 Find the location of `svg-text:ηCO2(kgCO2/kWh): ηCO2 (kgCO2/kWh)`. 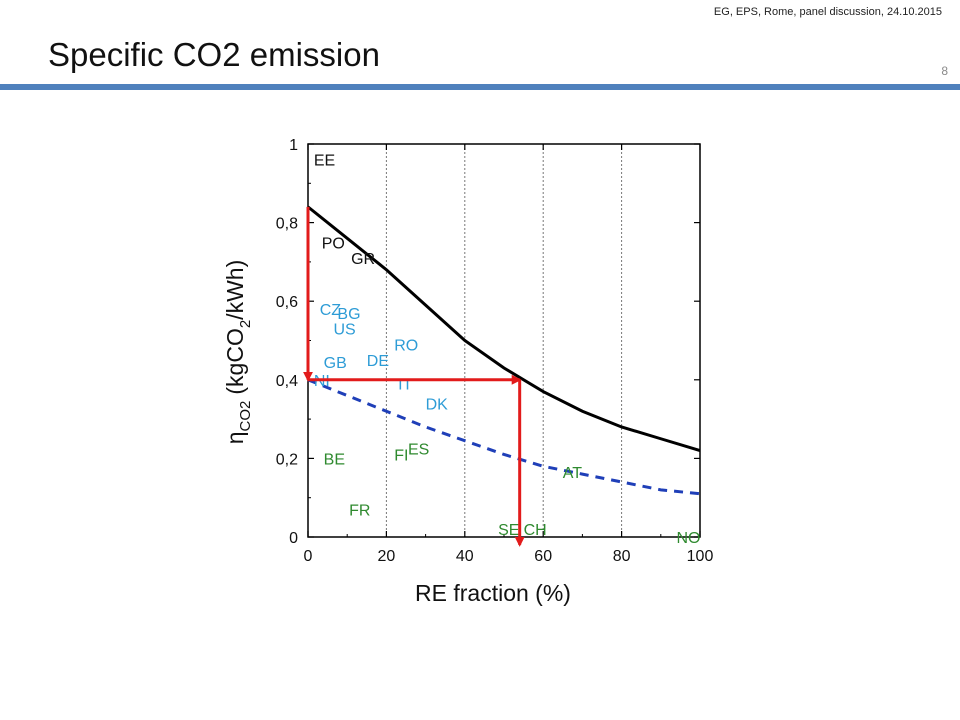

svg-text:ηCO2(kgCO2/kWh): ηCO2 (kgCO2/kWh) is located at coordinates (238, 352).